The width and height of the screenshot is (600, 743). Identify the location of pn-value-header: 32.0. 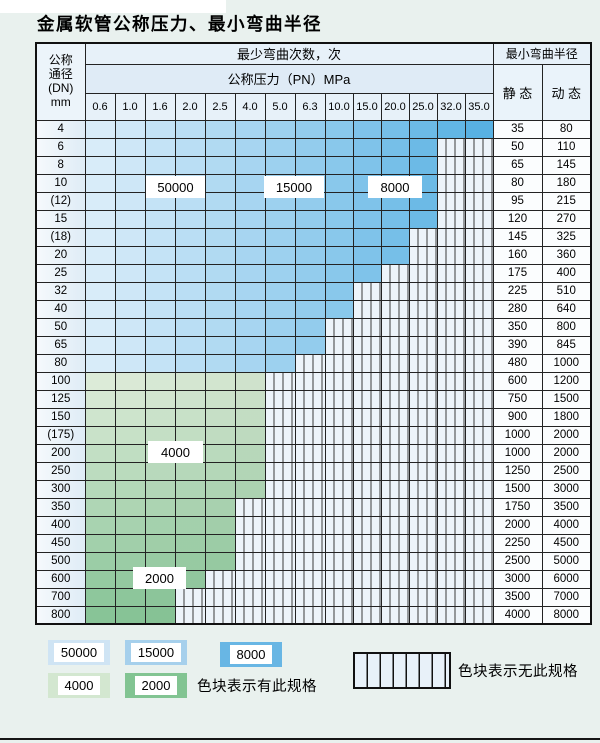
(451, 106).